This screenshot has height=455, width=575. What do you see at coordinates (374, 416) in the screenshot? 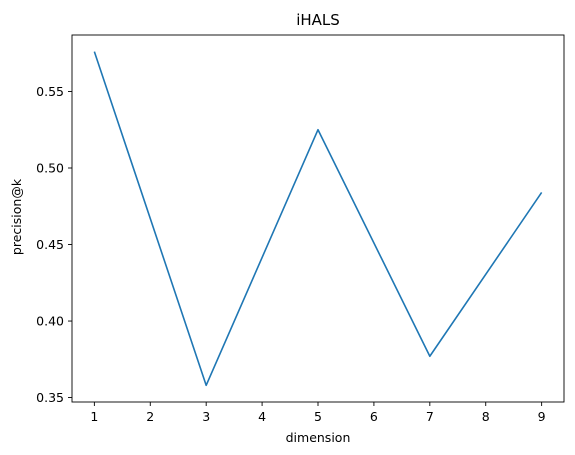
I see `x-tick-label: 6` at bounding box center [374, 416].